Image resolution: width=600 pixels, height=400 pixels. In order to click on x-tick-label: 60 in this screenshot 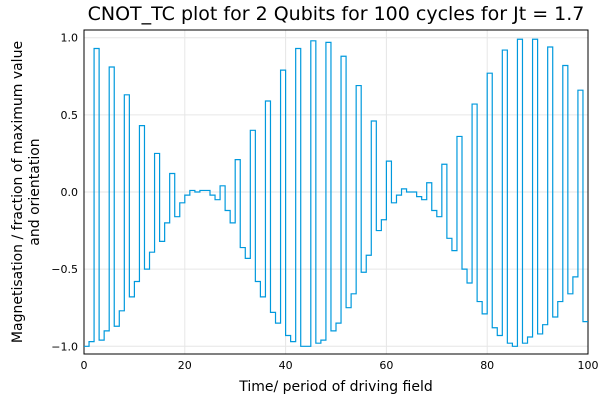, I will do `click(386, 365)`.